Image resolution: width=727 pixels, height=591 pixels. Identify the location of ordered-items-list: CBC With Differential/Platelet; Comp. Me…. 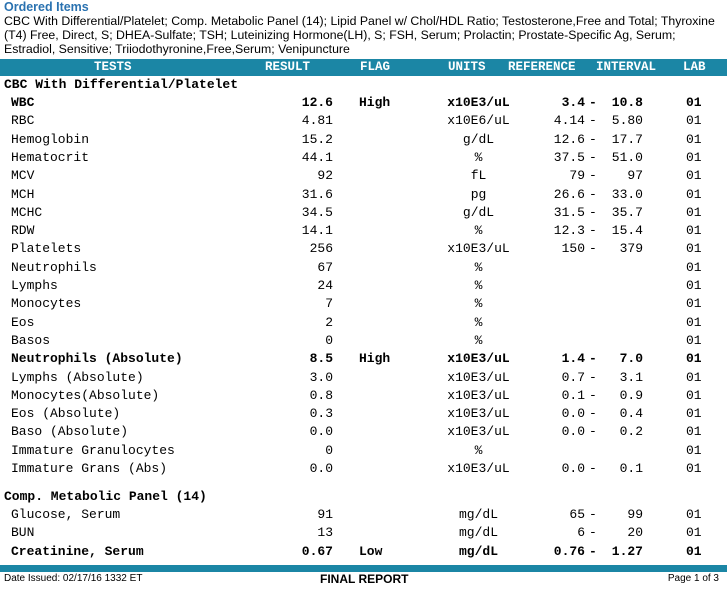
(363, 35).